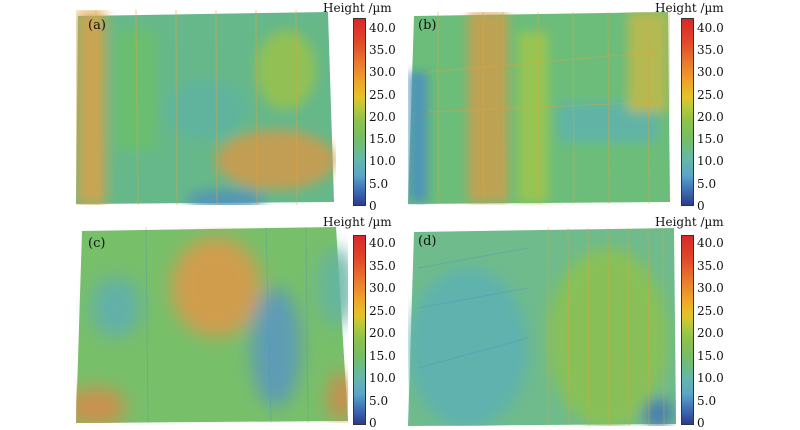 The height and width of the screenshot is (430, 800). What do you see at coordinates (689, 222) in the screenshot?
I see `colorbar-title-d: Height /µm` at bounding box center [689, 222].